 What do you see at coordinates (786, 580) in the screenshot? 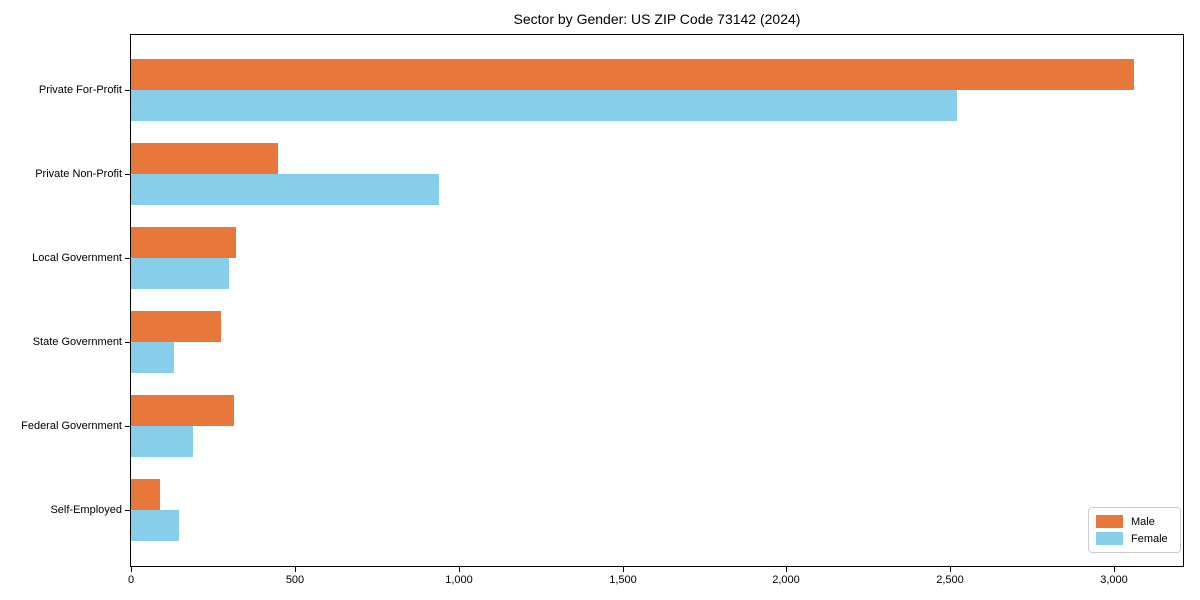
I see `x-axis-tick-label: 2,000` at bounding box center [786, 580].